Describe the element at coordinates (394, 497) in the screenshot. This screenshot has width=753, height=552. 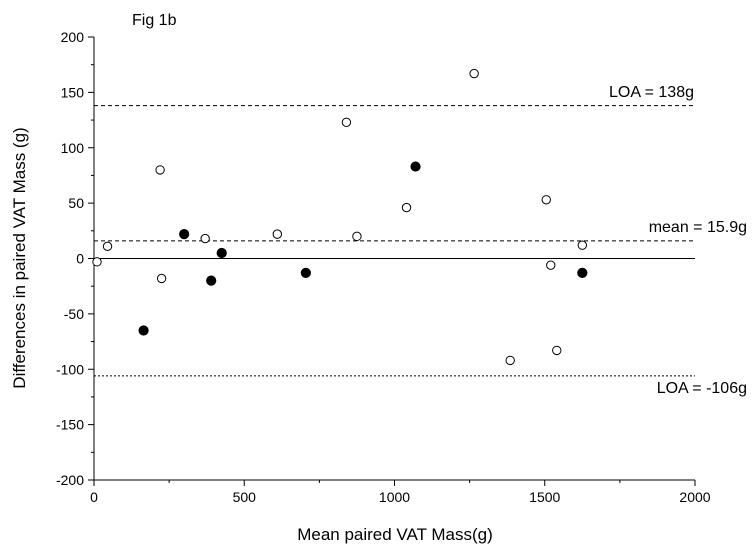
I see `x-tick-label: 1000` at that location.